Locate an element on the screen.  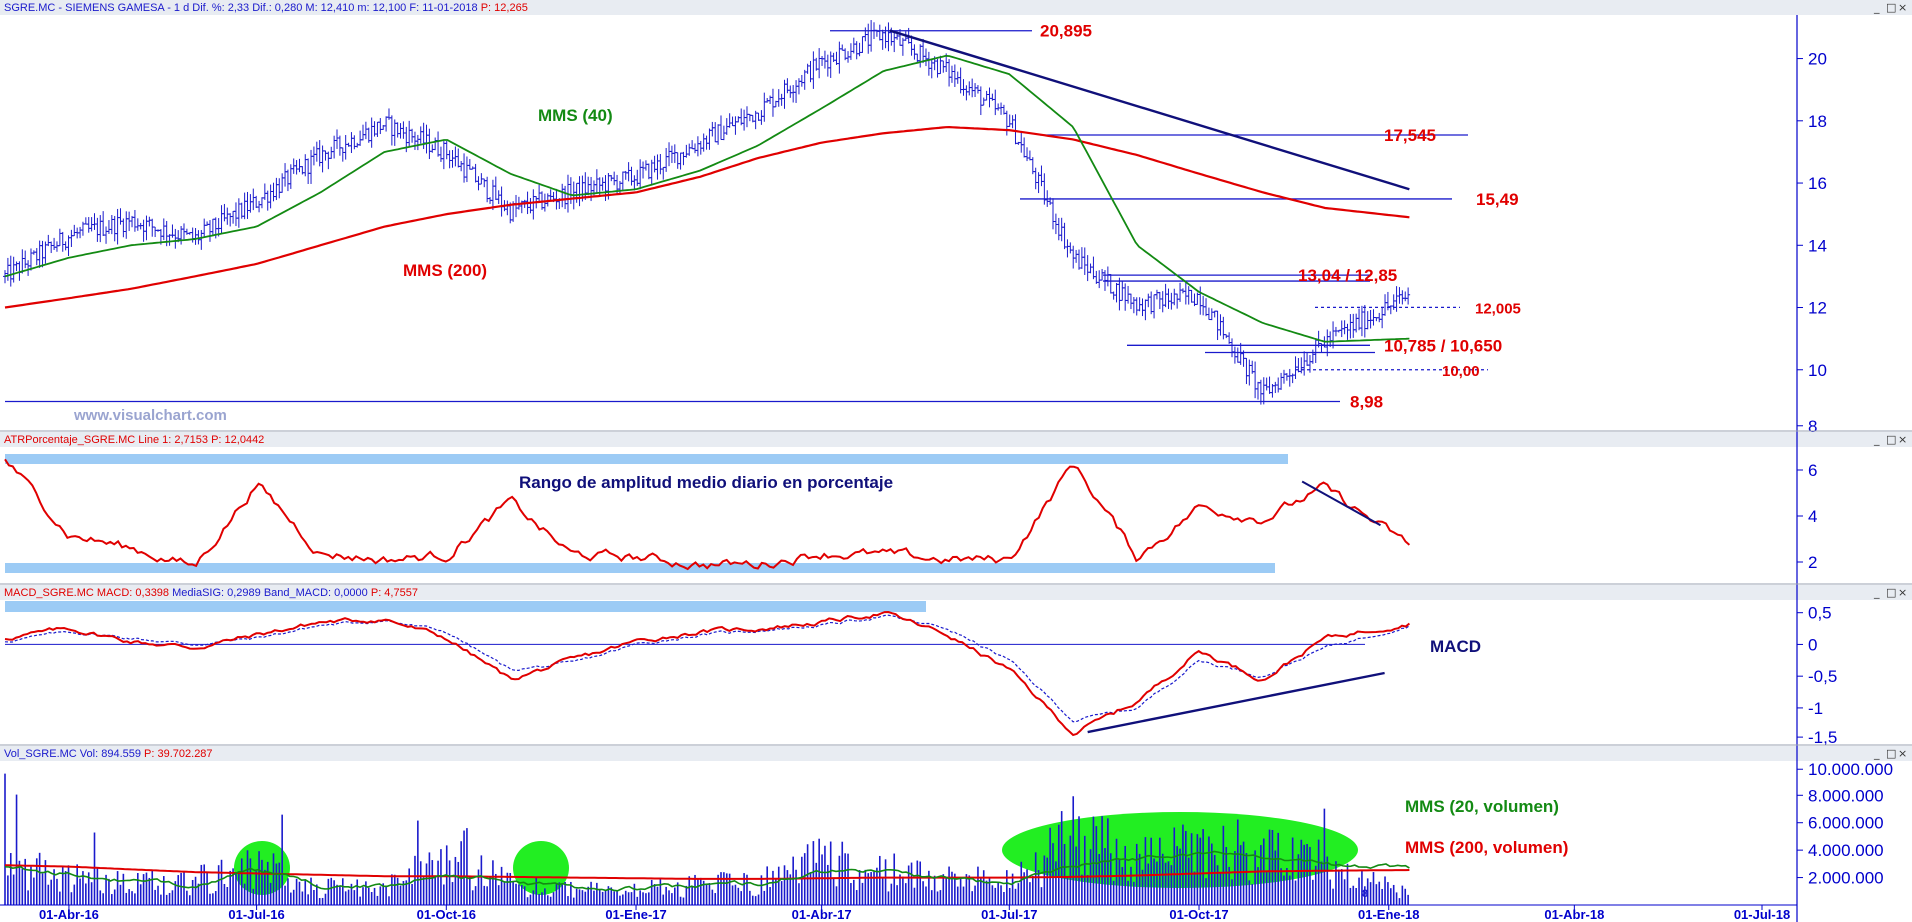
x-tick-label: 01-Ene-17 is located at coordinates (635, 914).